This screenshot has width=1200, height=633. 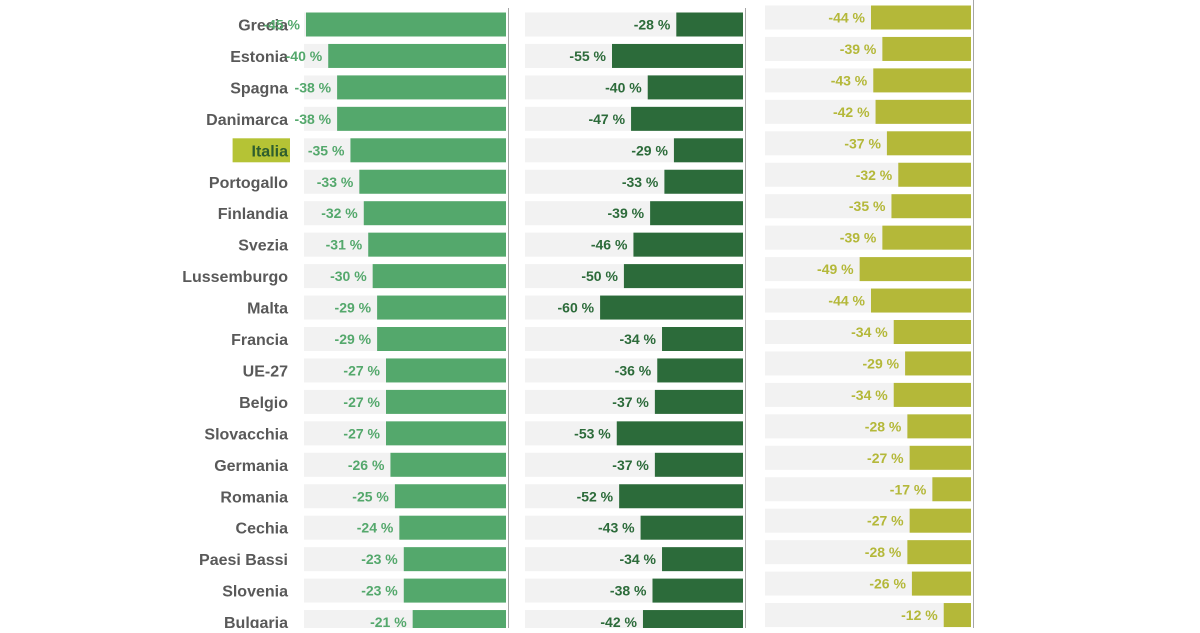 I want to click on category-label: Lussemburgo, so click(x=235, y=277).